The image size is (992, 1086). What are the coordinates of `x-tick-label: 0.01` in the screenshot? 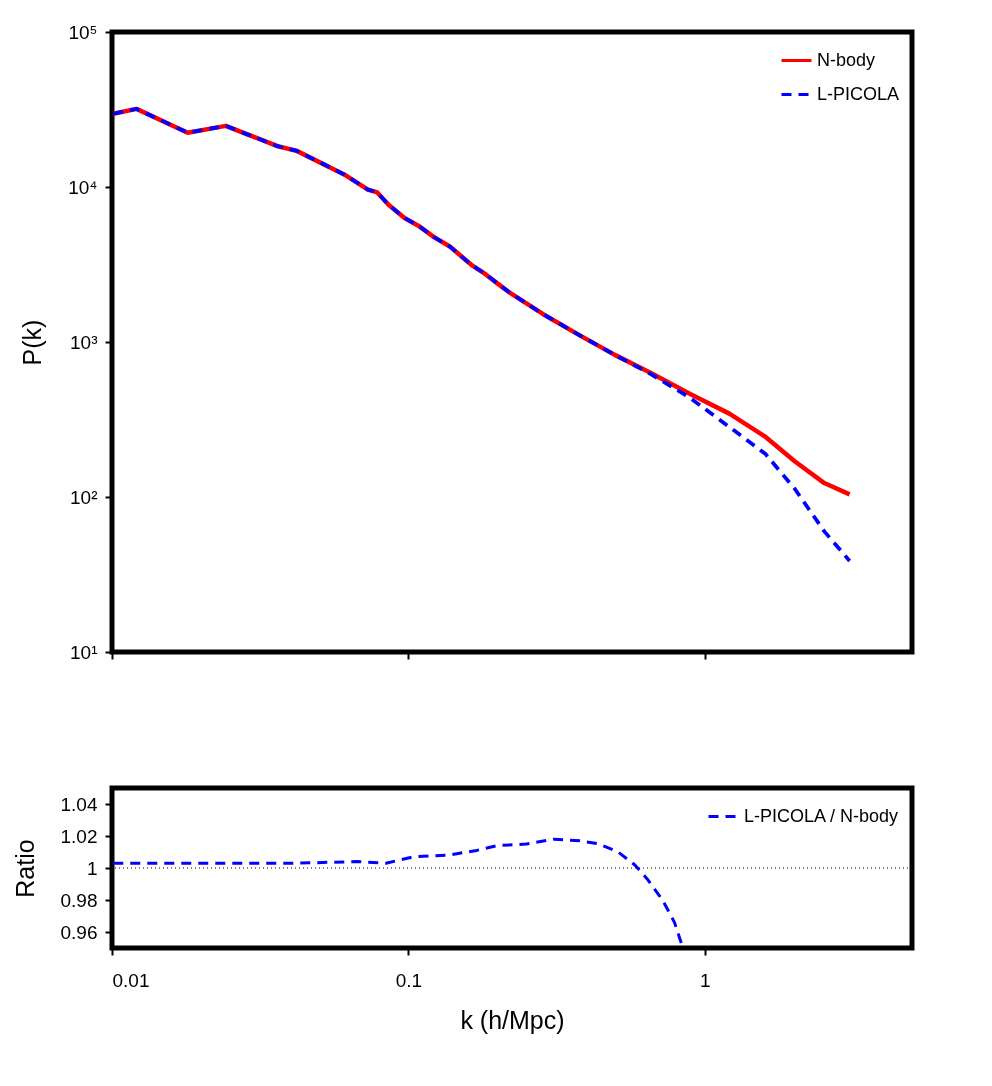 It's located at (131, 980).